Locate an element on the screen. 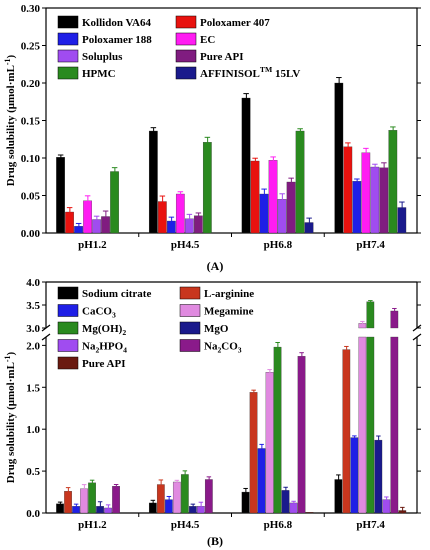 The height and width of the screenshot is (550, 430). panel-label: (B) is located at coordinates (215, 541).